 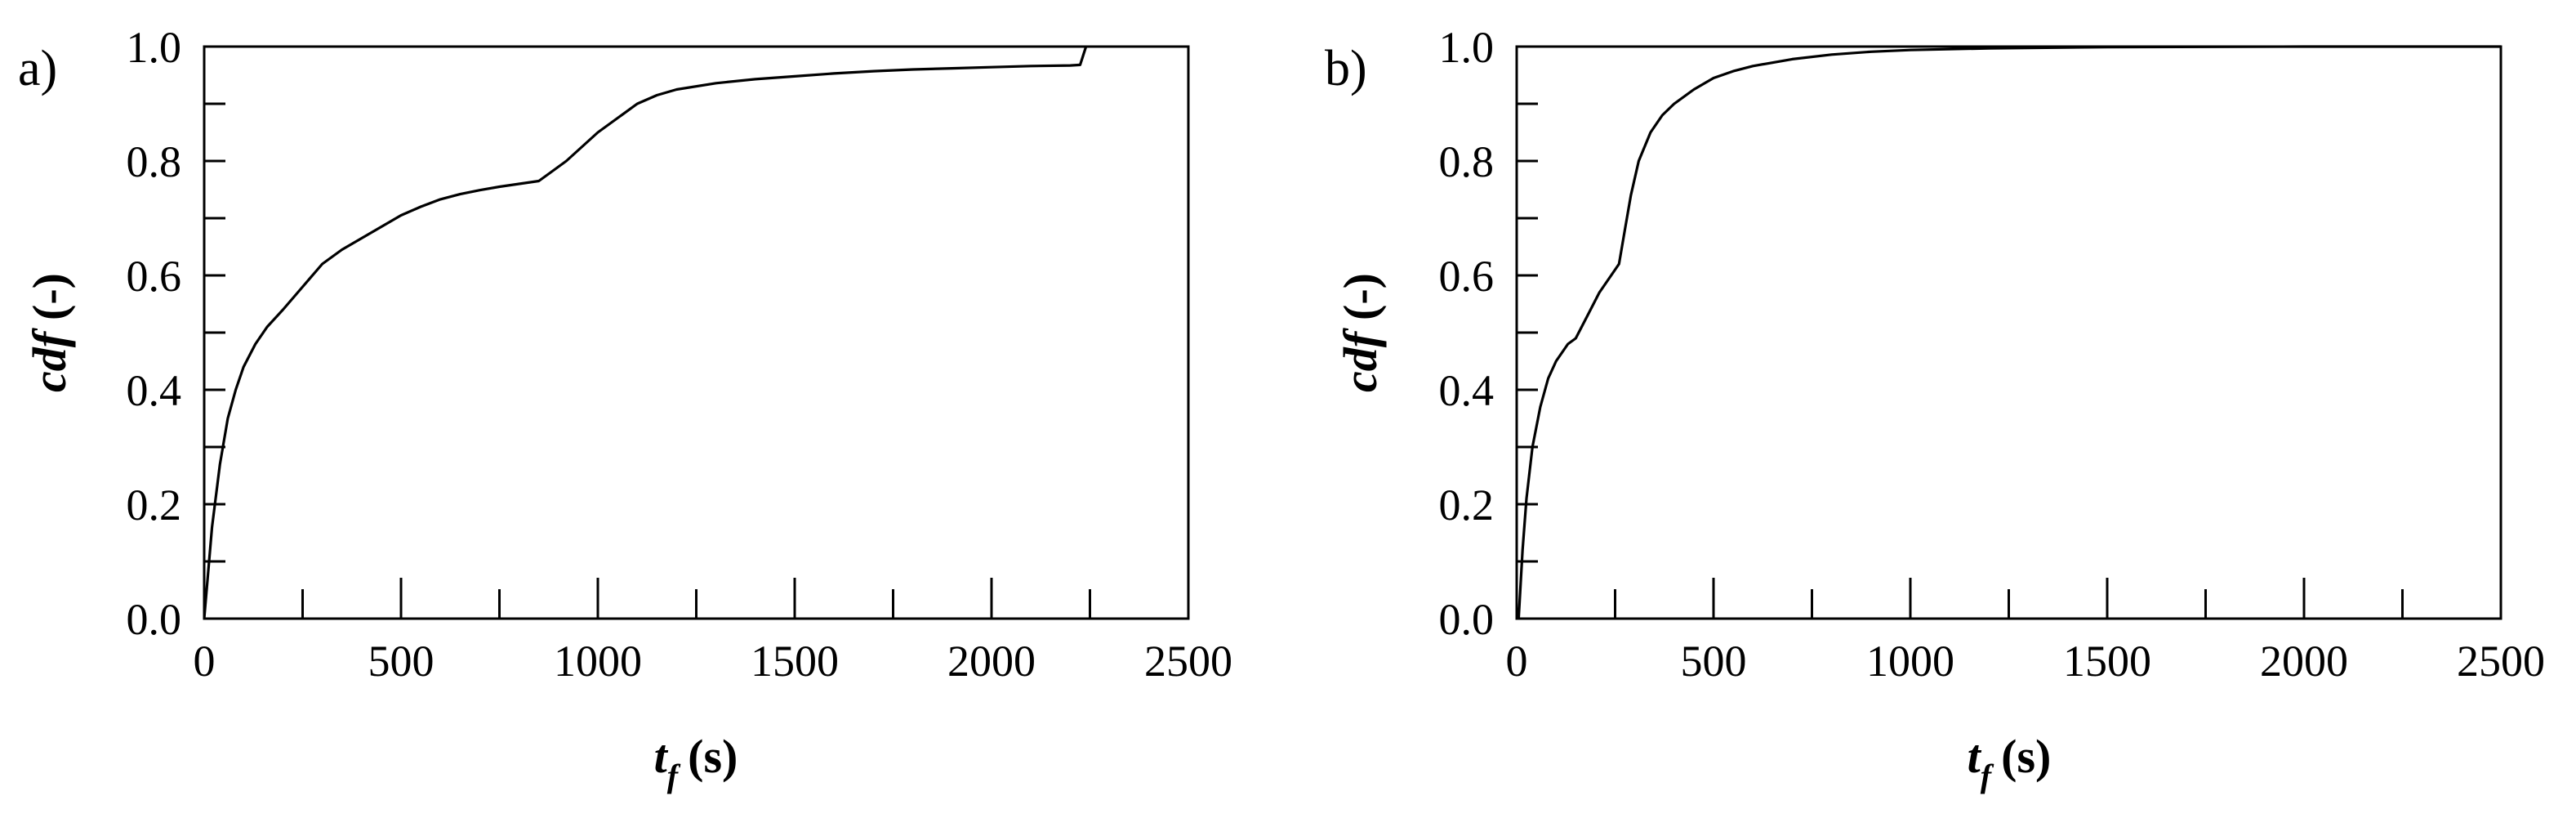 What do you see at coordinates (991, 661) in the screenshot?
I see `x-tick-label-a: 2000` at bounding box center [991, 661].